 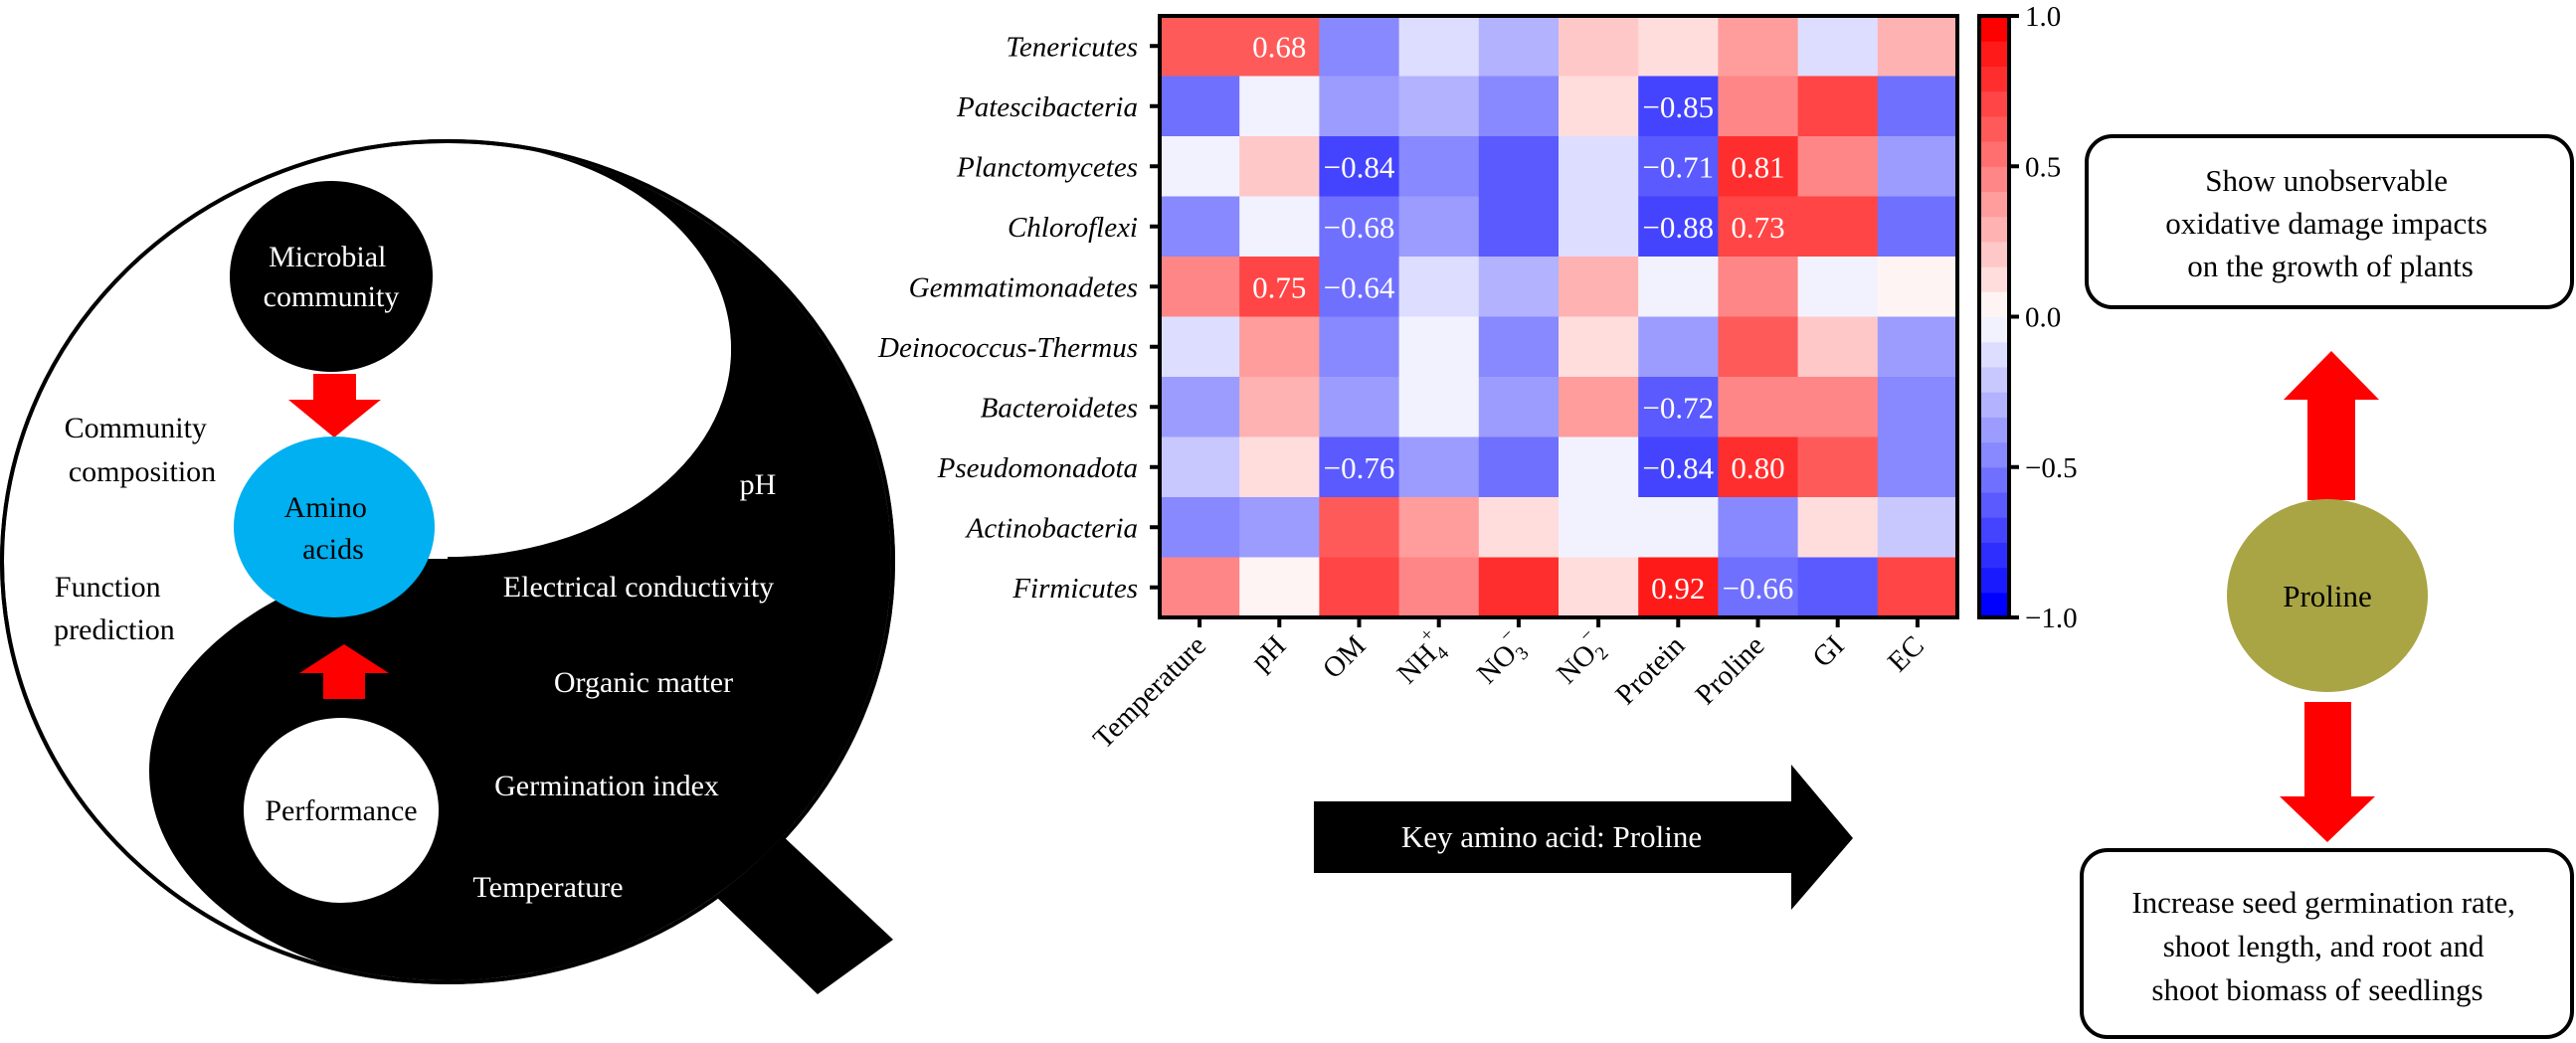 What do you see at coordinates (334, 405) in the screenshot?
I see `arrow-down-icon` at bounding box center [334, 405].